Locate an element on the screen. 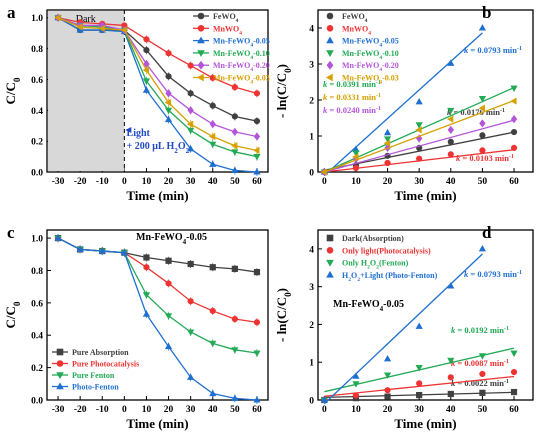 This screenshot has width=550, height=440. dark-region is located at coordinates (86, 91).